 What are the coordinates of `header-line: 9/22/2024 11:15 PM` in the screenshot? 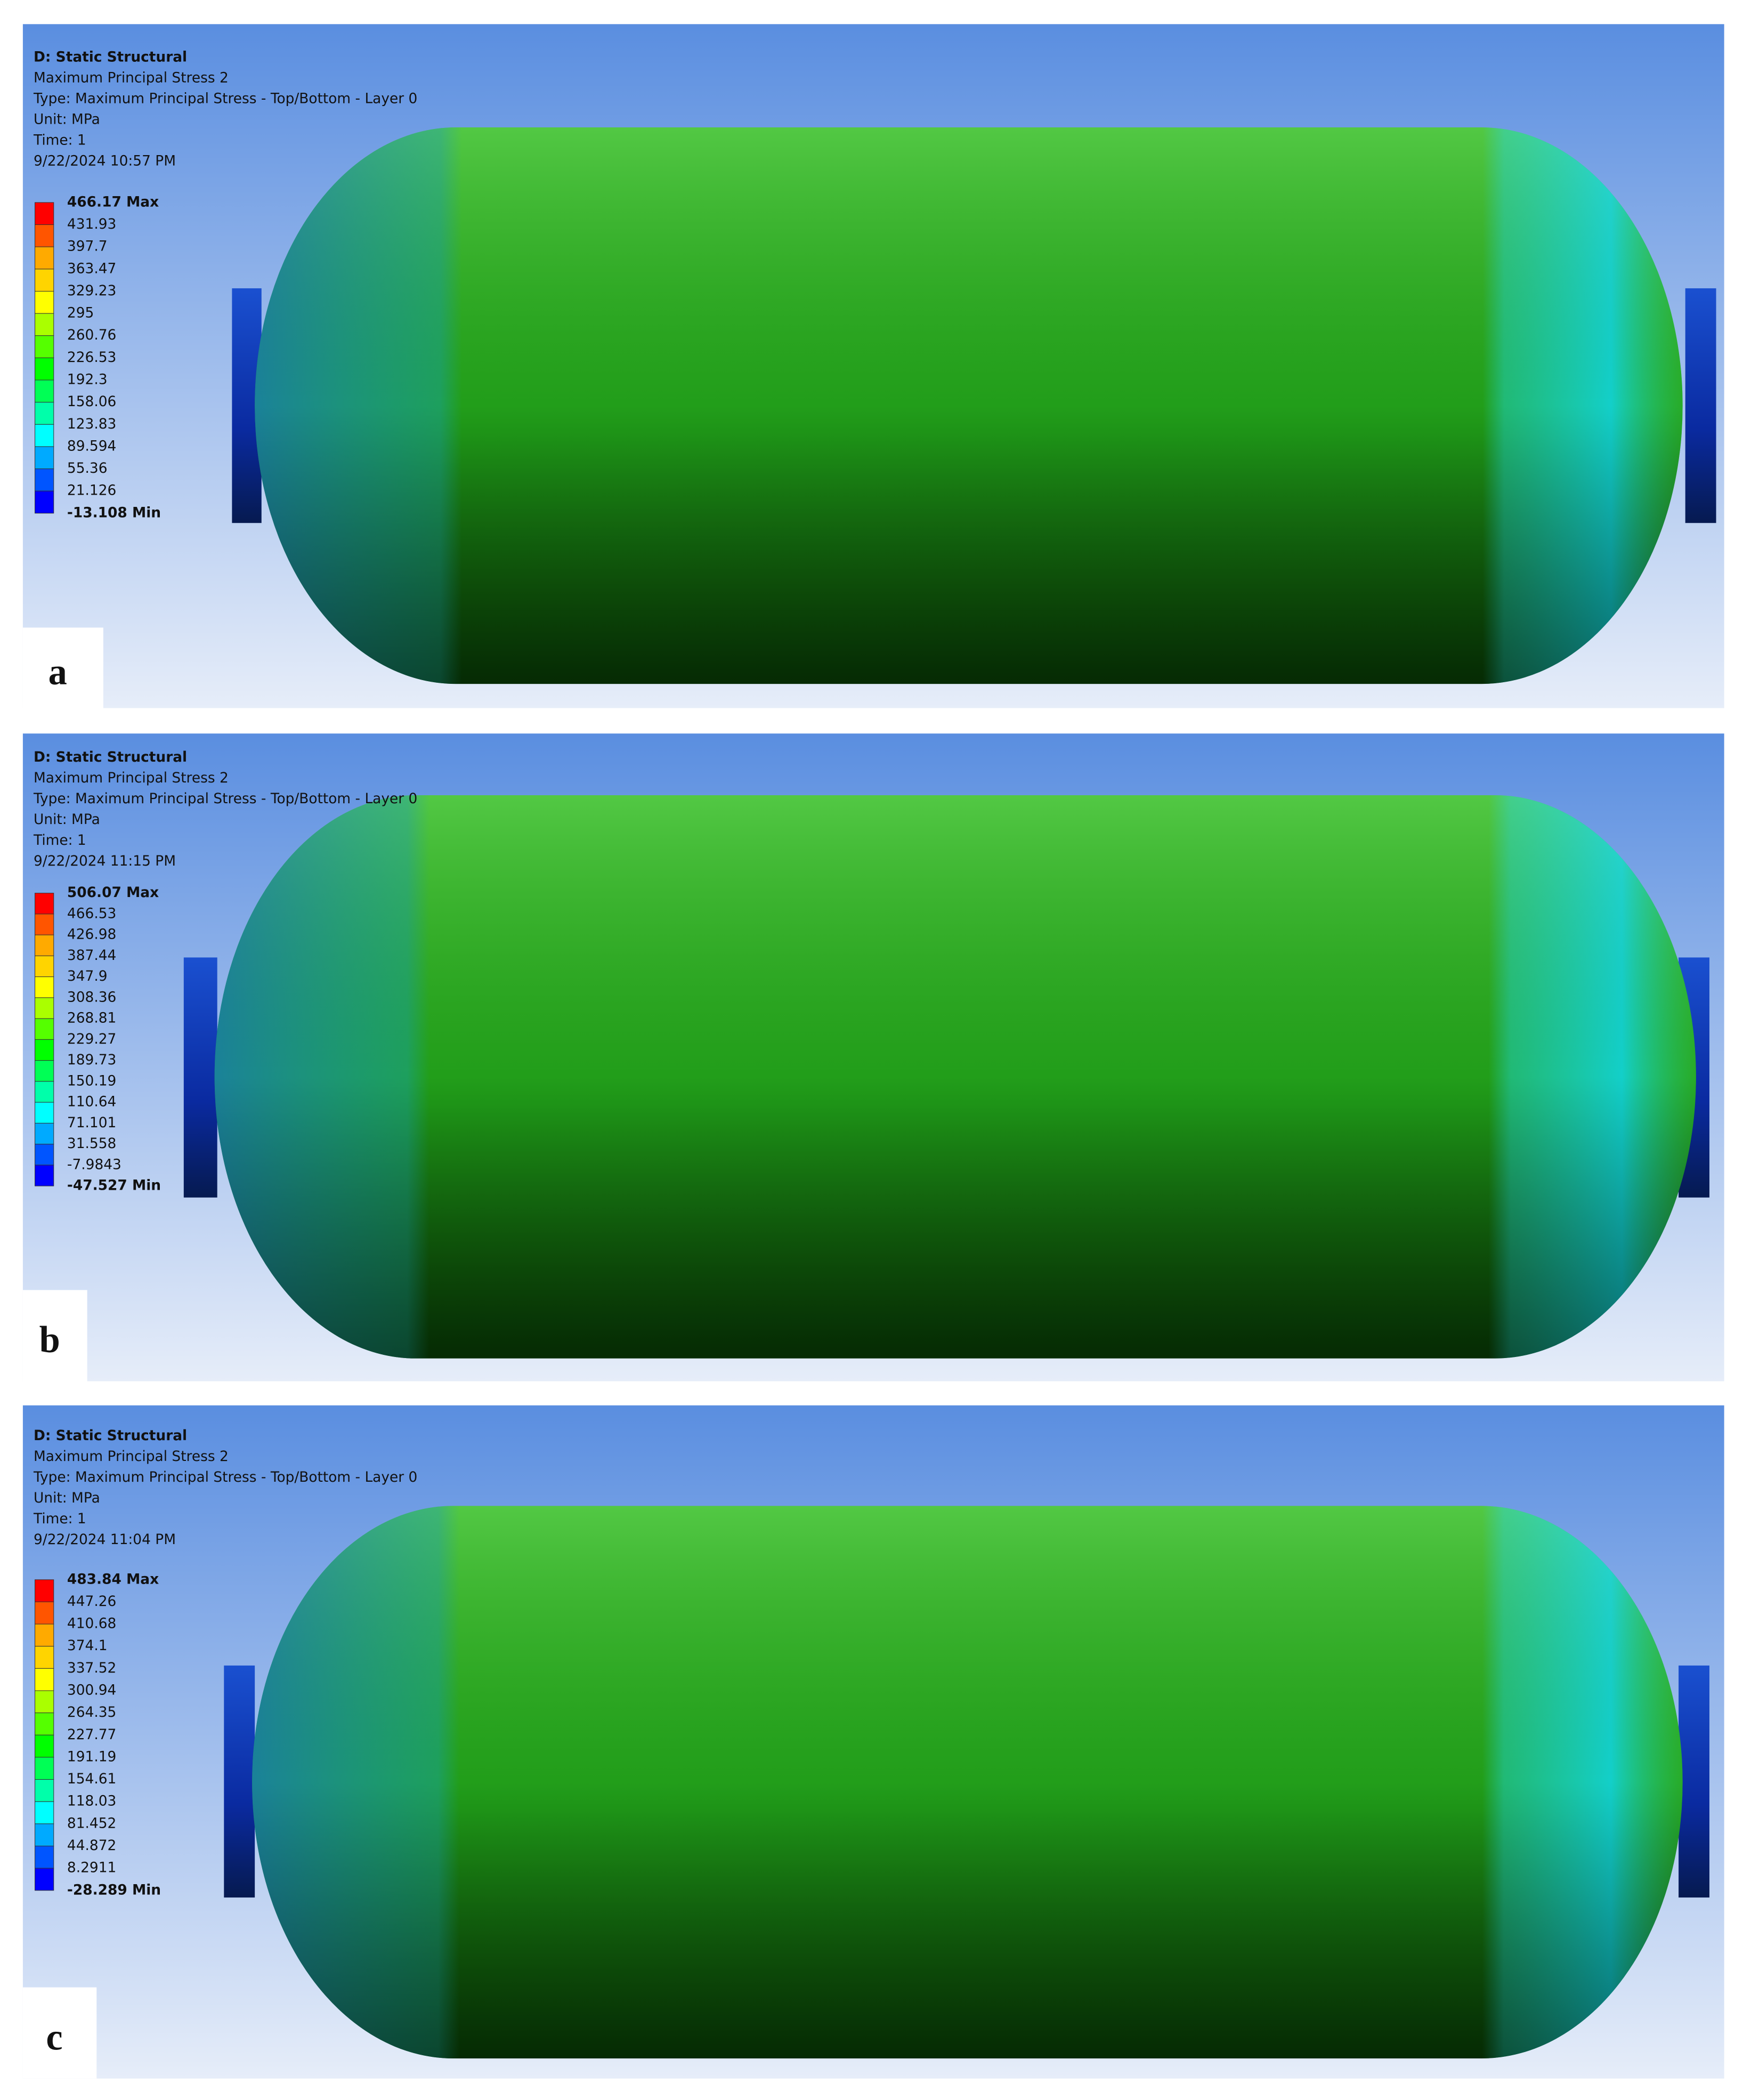 It's located at (105, 861).